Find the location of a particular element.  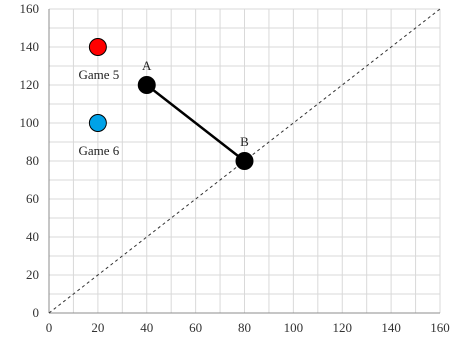

point-label-game-5: Game 5 is located at coordinates (98, 74).